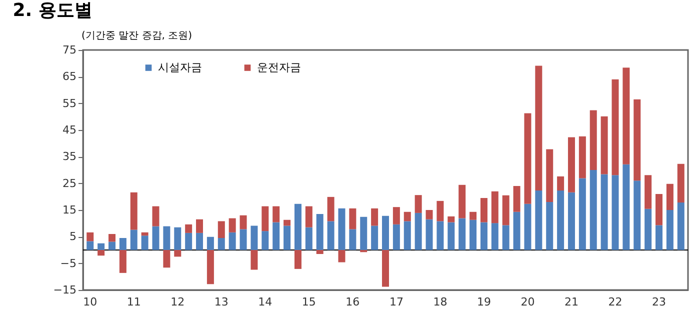  Describe the element at coordinates (177, 302) in the screenshot. I see `x-tick-label: 12` at that location.